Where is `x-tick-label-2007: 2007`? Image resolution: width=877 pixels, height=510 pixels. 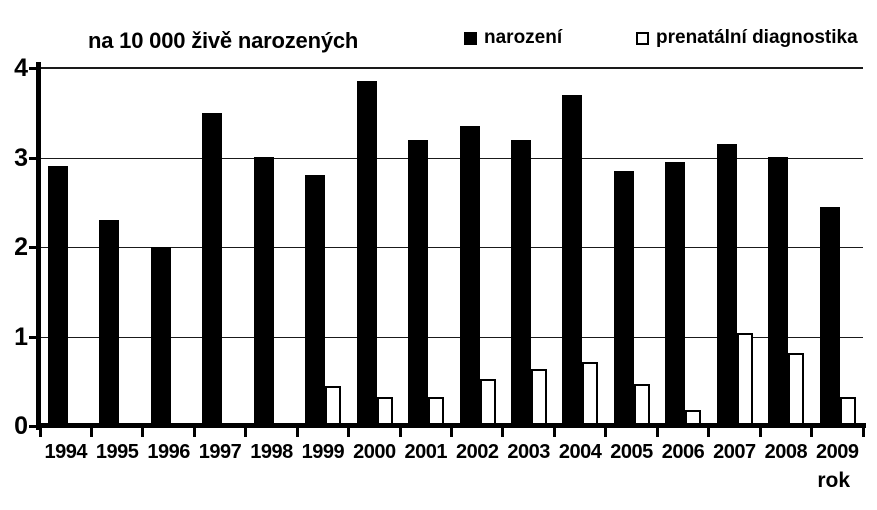
x-tick-label-2007: 2007 is located at coordinates (734, 452).